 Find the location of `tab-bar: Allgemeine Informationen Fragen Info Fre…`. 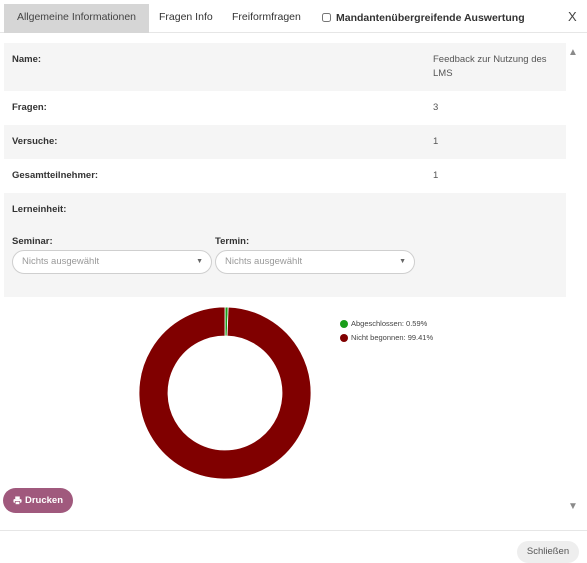

tab-bar: Allgemeine Informationen Fragen Info Fre… is located at coordinates (293, 16).